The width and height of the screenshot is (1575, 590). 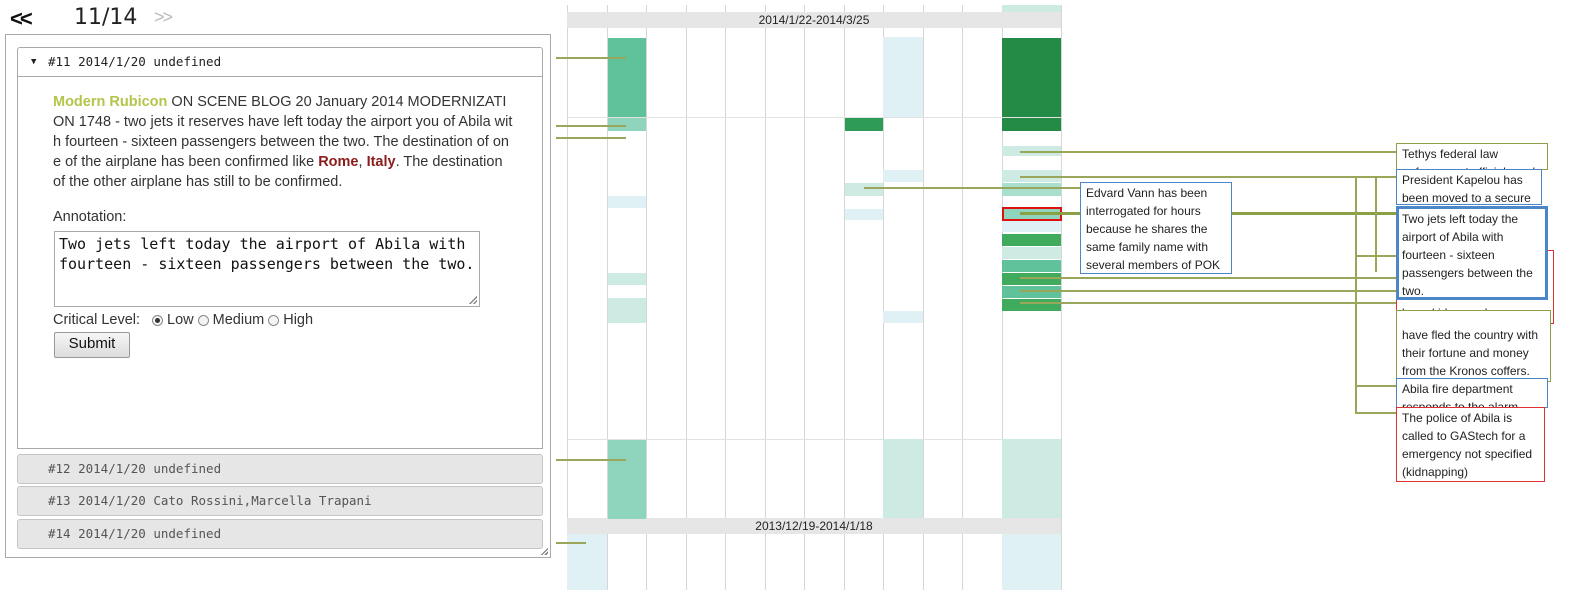 What do you see at coordinates (110, 102) in the screenshot?
I see `article-source: Modern Rubicon` at bounding box center [110, 102].